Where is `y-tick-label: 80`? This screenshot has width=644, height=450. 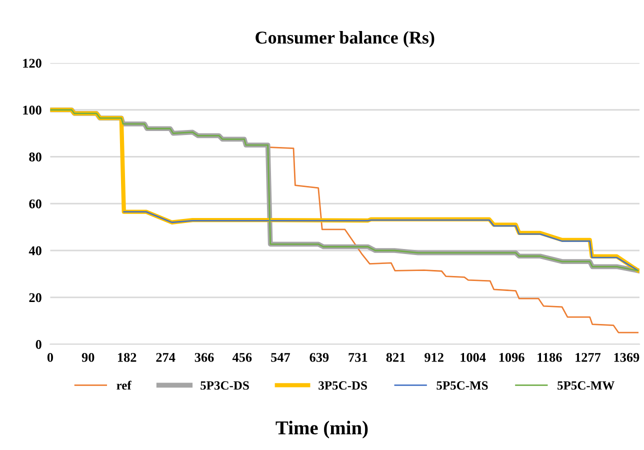 y-tick-label: 80 is located at coordinates (35, 157).